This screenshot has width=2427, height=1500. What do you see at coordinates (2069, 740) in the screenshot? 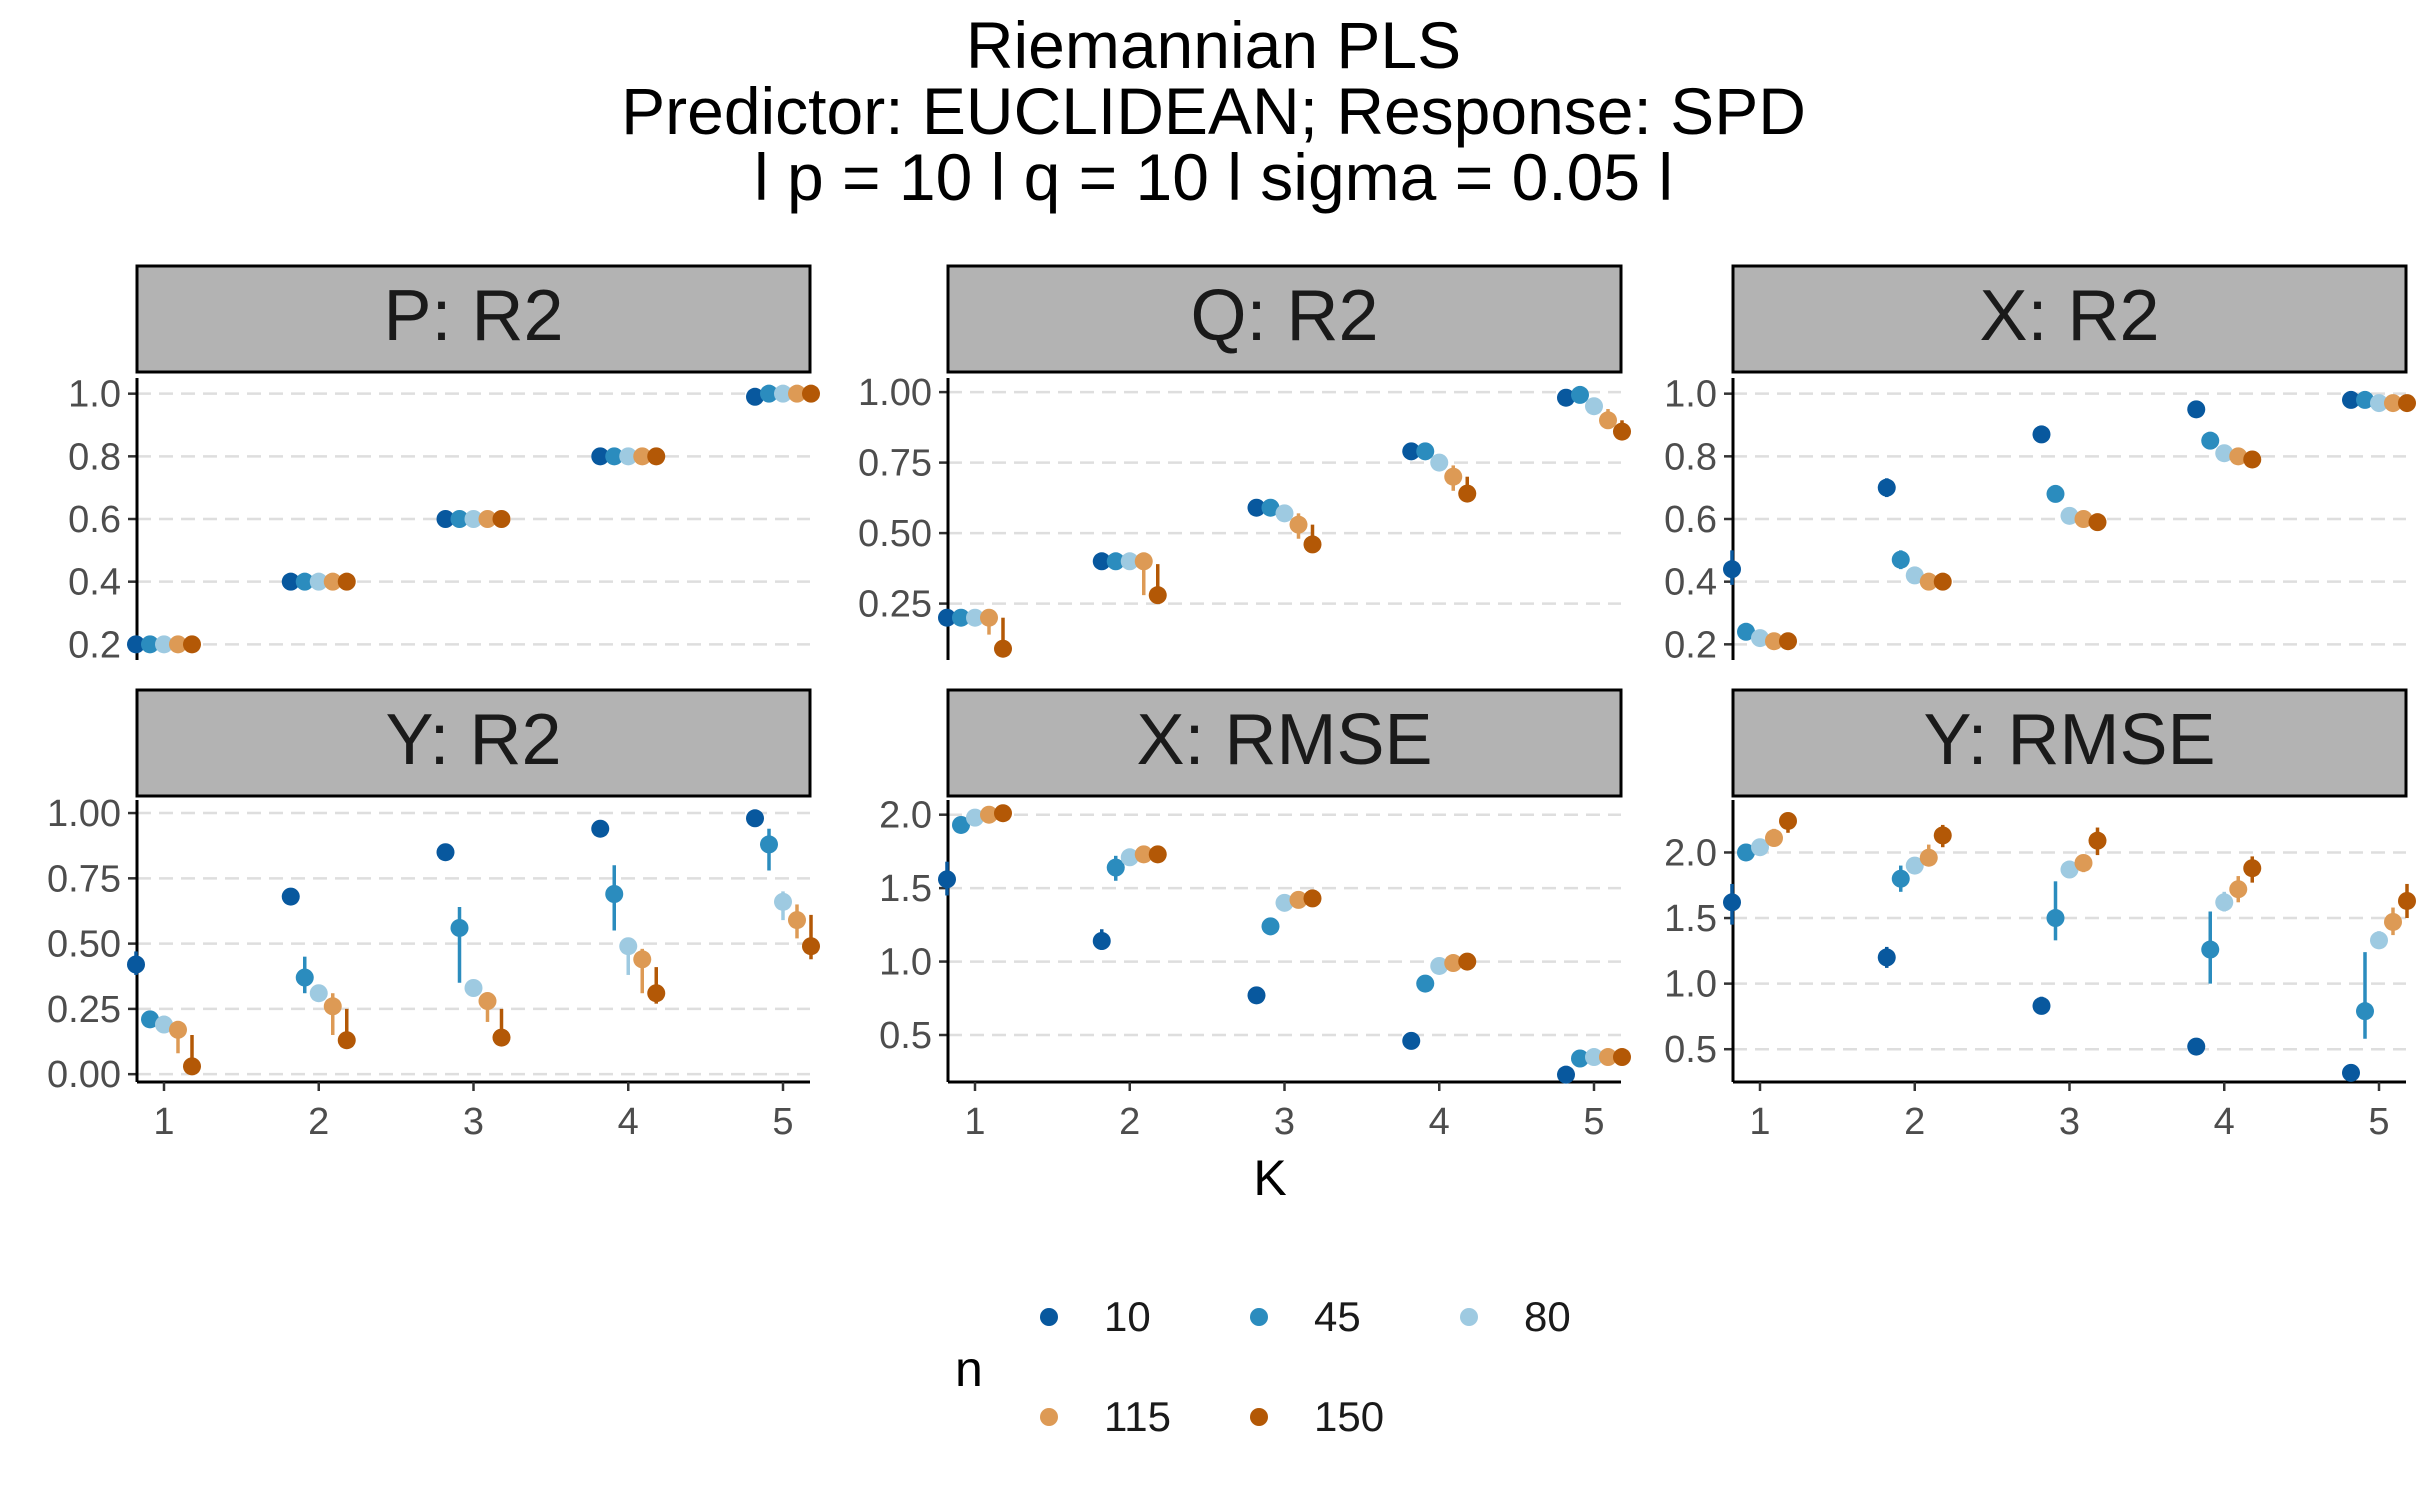
I see `panel-6-strip-label: Y: RMSE` at bounding box center [2069, 740].